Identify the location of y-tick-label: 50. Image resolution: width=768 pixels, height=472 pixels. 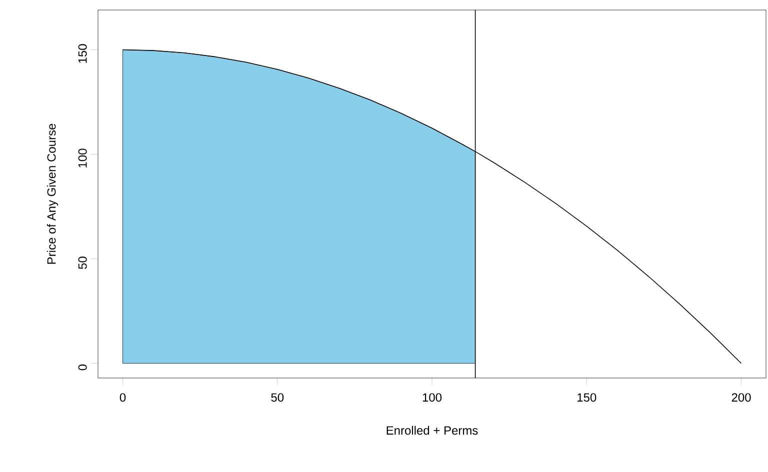
(82, 263).